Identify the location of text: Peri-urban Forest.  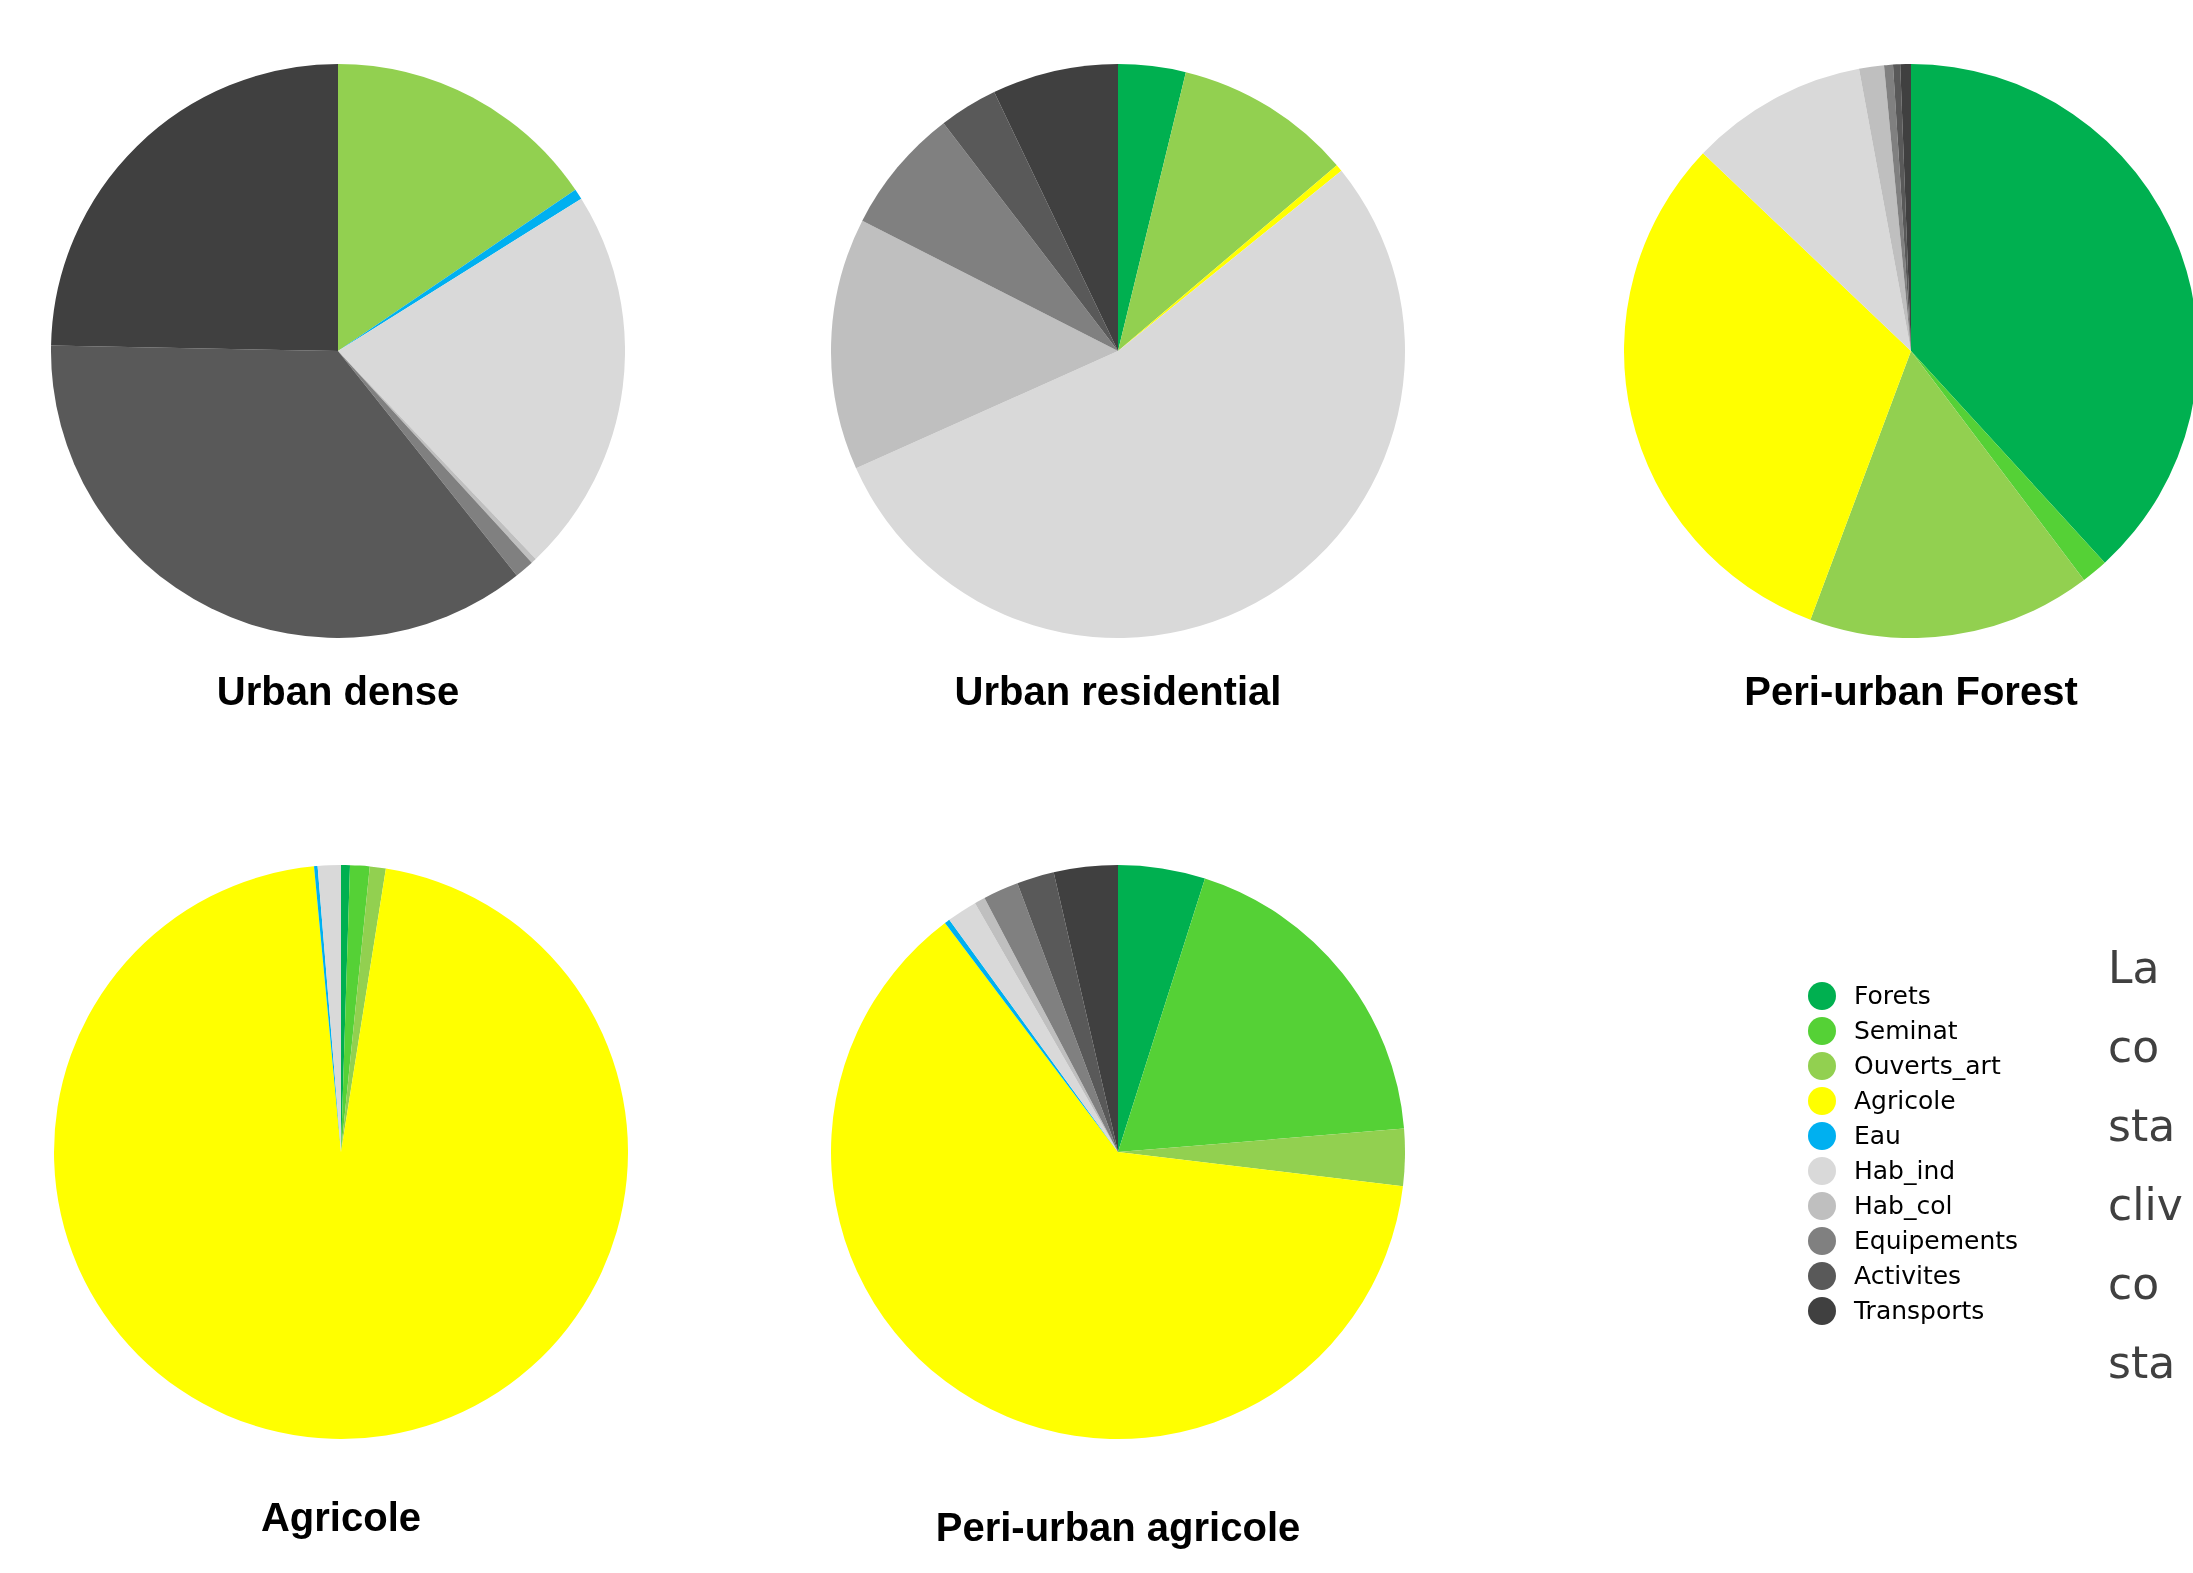
(1911, 691).